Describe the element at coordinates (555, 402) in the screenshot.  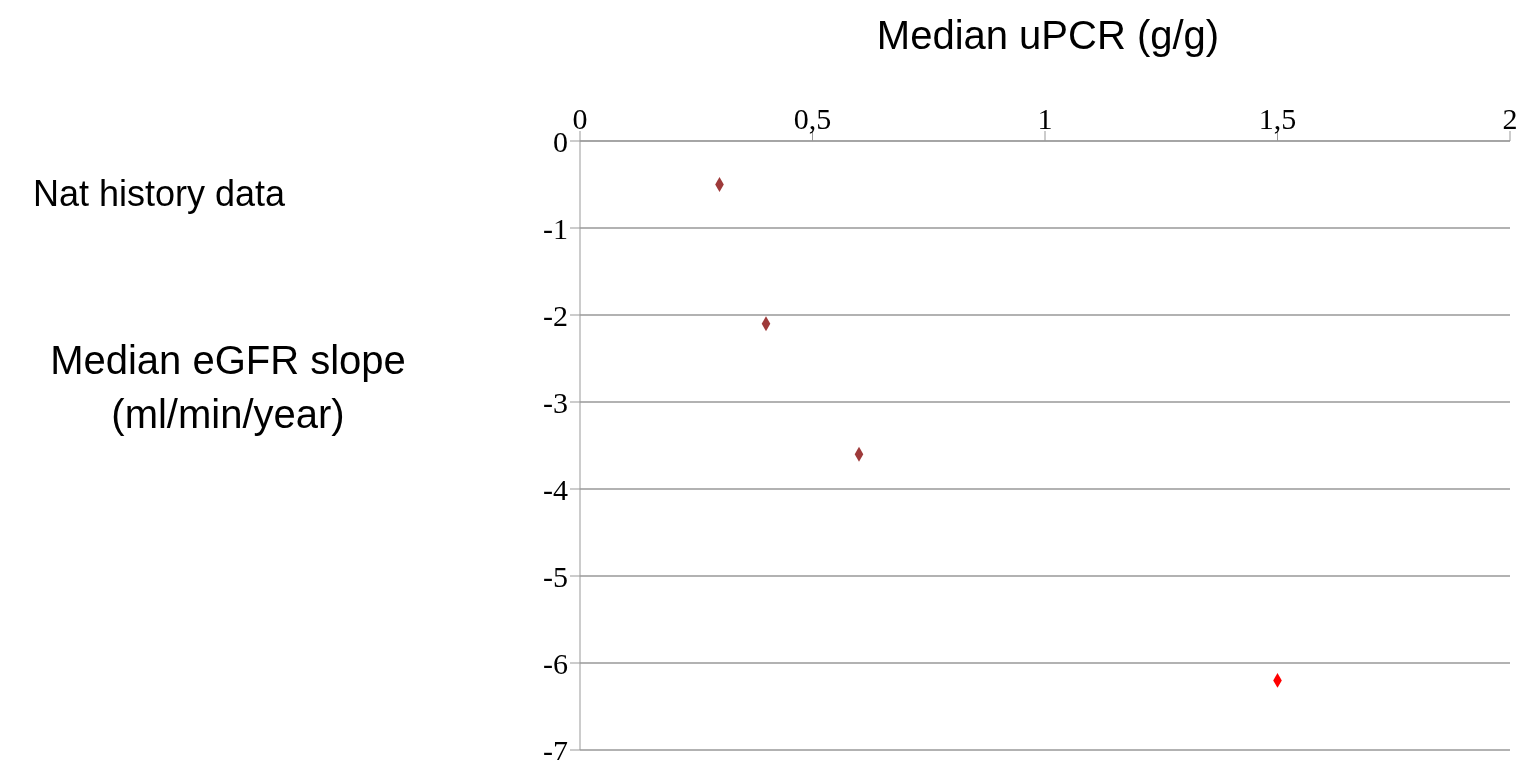
I see `y-tick-label: -3` at that location.